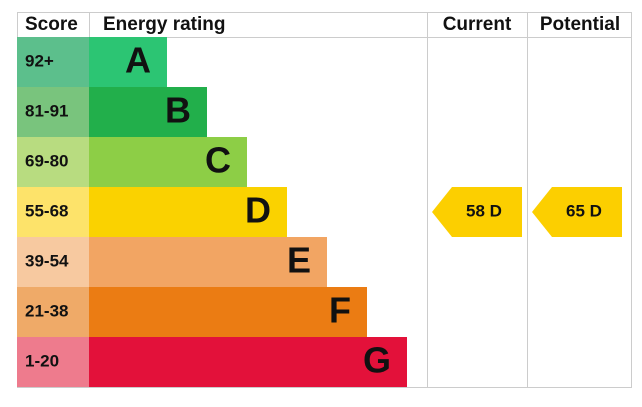 This screenshot has width=642, height=407. I want to click on score-range: 92+, so click(39, 60).